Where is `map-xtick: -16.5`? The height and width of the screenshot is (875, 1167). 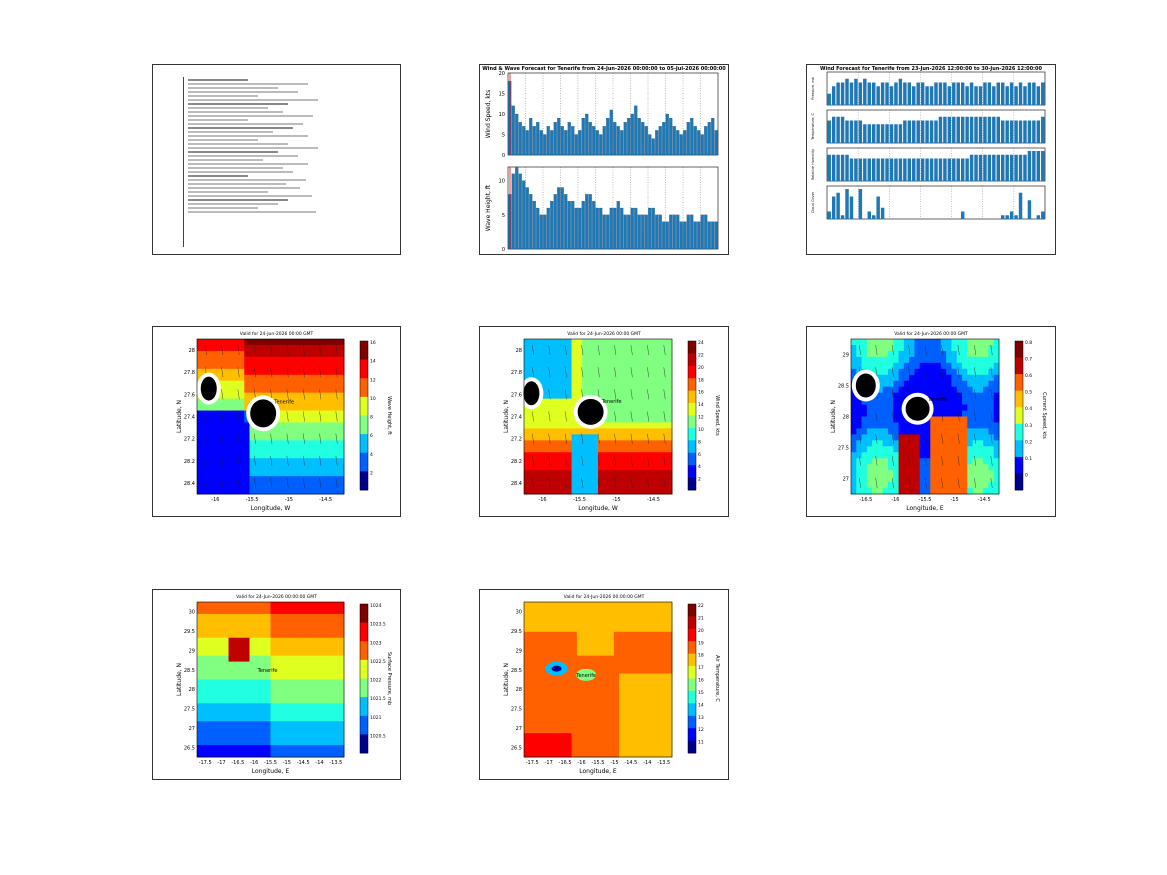
map-xtick: -16.5 is located at coordinates (865, 500).